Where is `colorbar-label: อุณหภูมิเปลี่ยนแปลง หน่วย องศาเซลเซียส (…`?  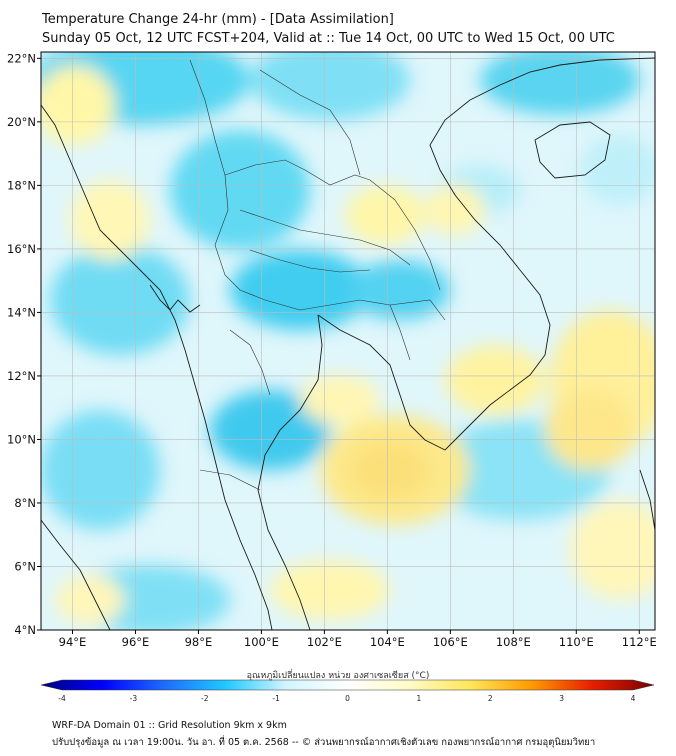
colorbar-label: อุณหภูมิเปลี่ยนแปลง หน่วย องศาเซลเซียส (… is located at coordinates (338, 676).